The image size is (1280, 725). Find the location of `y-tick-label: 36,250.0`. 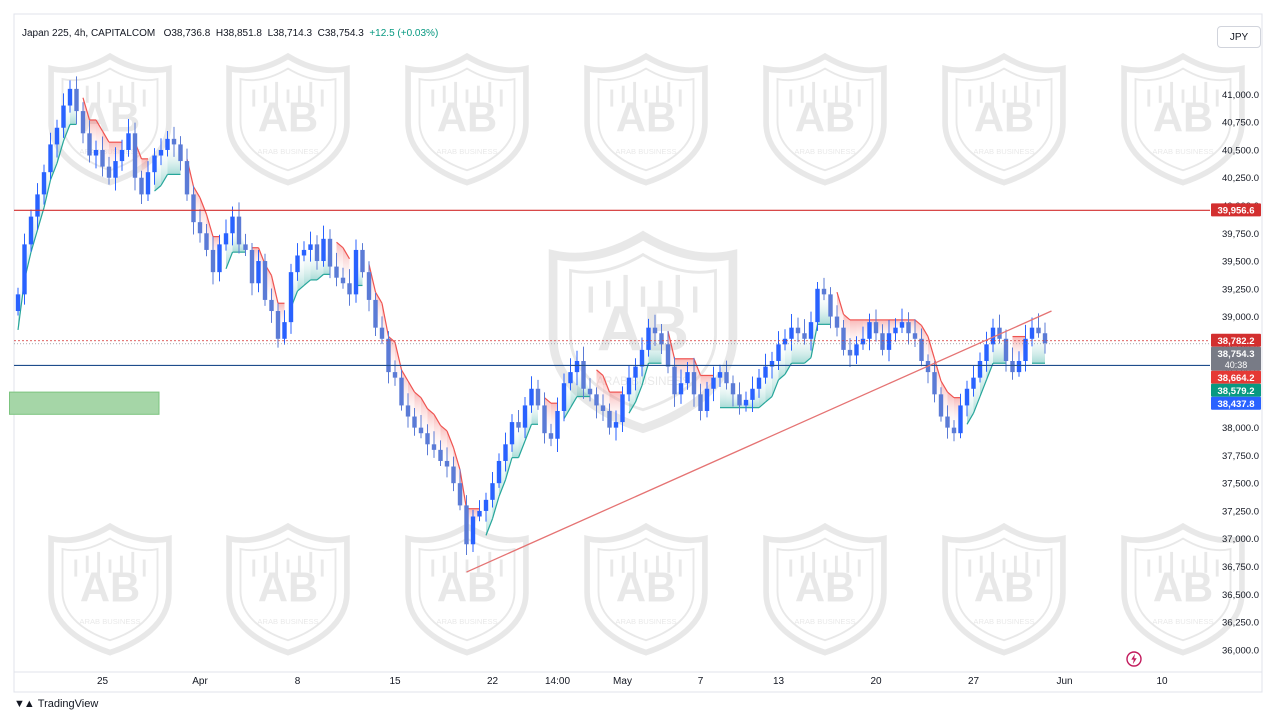

y-tick-label: 36,250.0 is located at coordinates (1240, 623).